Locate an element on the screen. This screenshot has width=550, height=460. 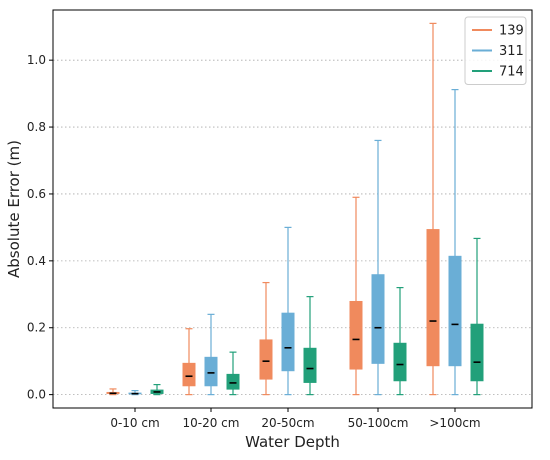
y-tick-label: 1.0 is located at coordinates (36, 60).